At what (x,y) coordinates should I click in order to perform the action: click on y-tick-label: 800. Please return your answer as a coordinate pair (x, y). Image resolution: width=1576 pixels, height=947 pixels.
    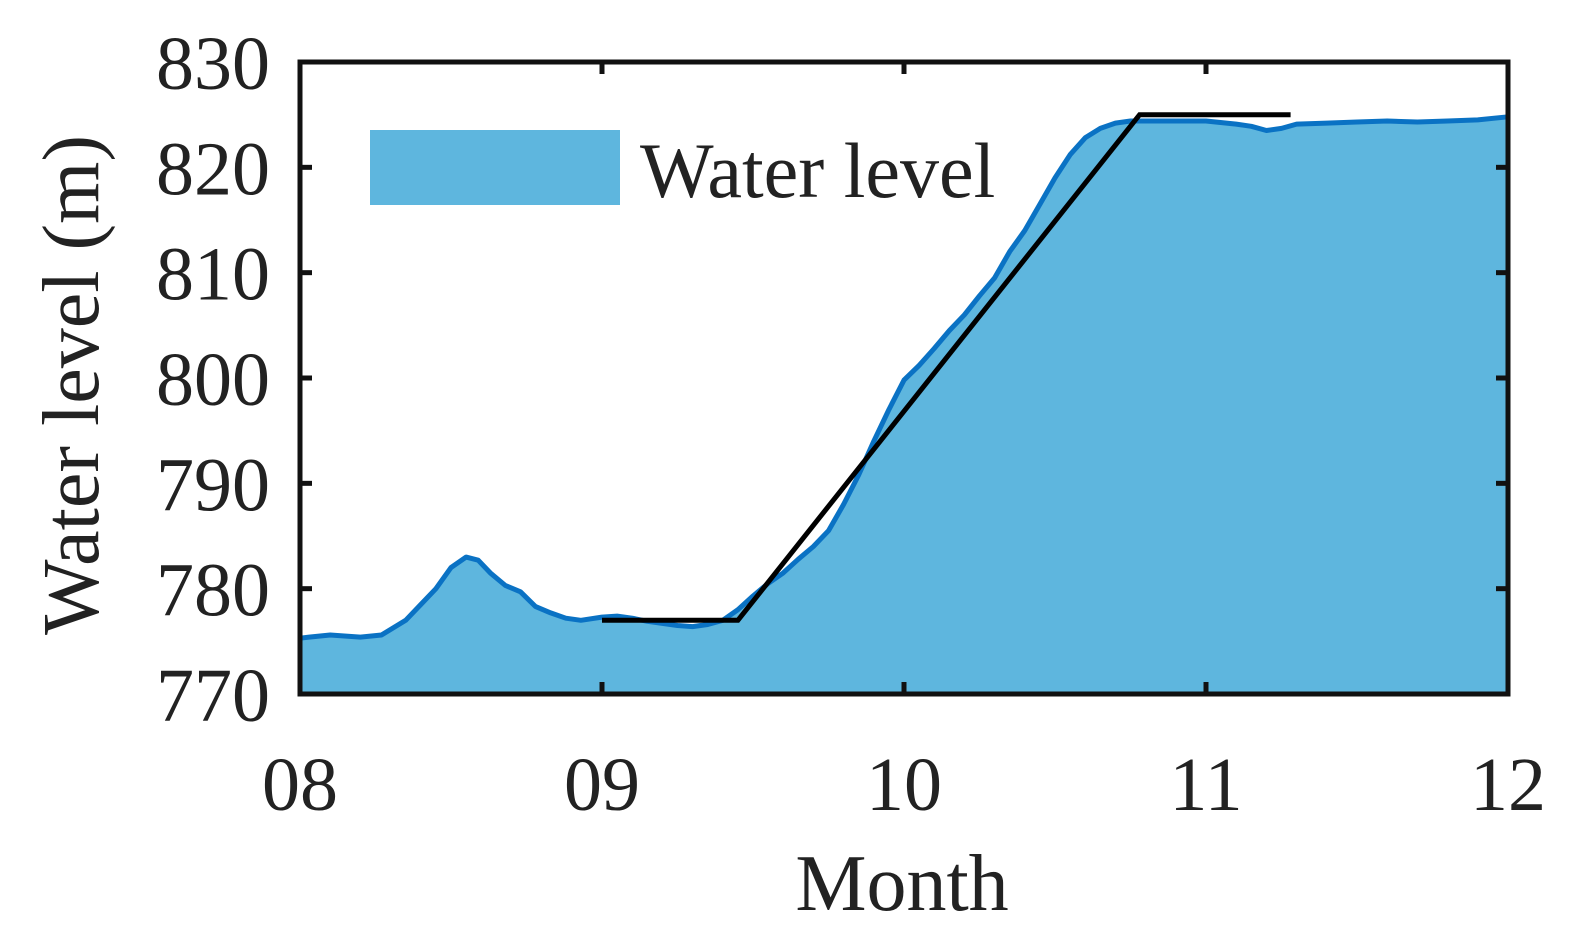
    Looking at the image, I should click on (213, 380).